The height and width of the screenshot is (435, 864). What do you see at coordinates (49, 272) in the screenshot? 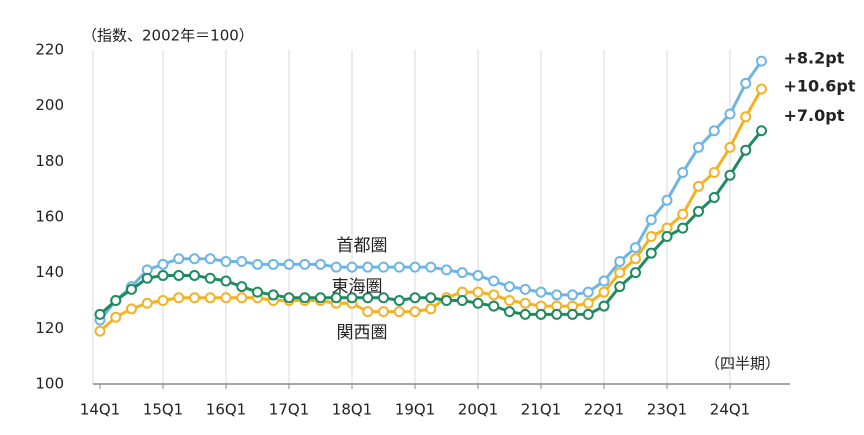
I see `y-tick-label: 140` at bounding box center [49, 272].